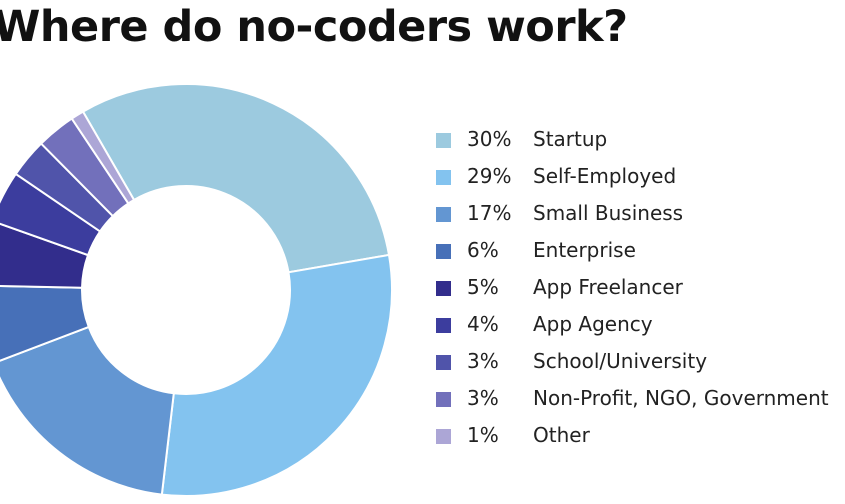 The image size is (845, 504). Describe the element at coordinates (681, 398) in the screenshot. I see `legend-label: Non-Profit, NGO, Government` at that location.